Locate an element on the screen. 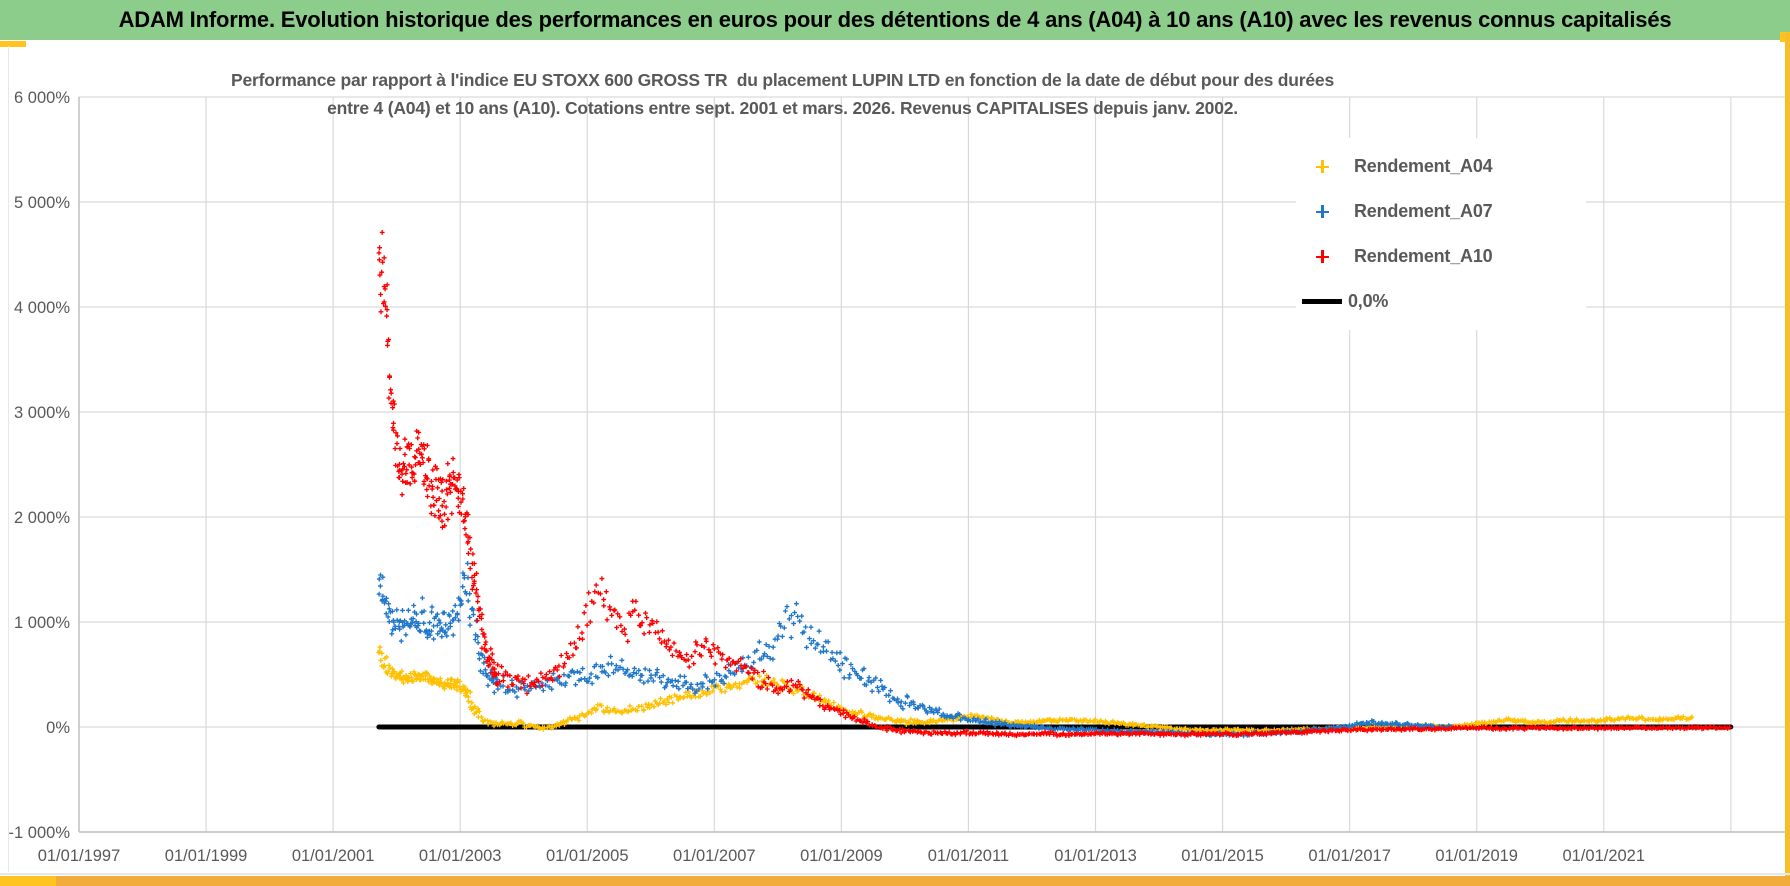  x-tick-label: 01/01/2011 is located at coordinates (968, 856).